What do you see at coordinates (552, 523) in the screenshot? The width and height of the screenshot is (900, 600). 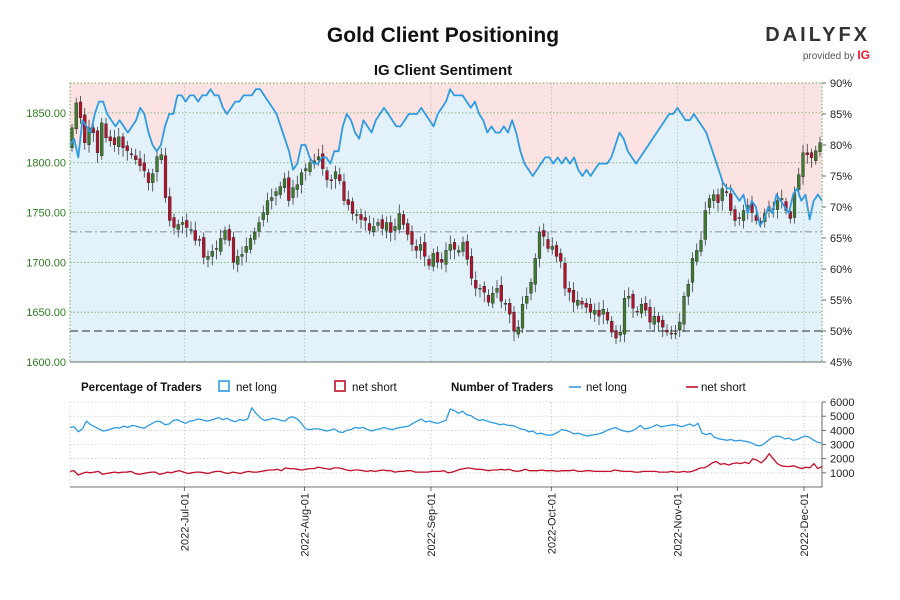 I see `x-tick-label: 2022-Oct-01` at bounding box center [552, 523].